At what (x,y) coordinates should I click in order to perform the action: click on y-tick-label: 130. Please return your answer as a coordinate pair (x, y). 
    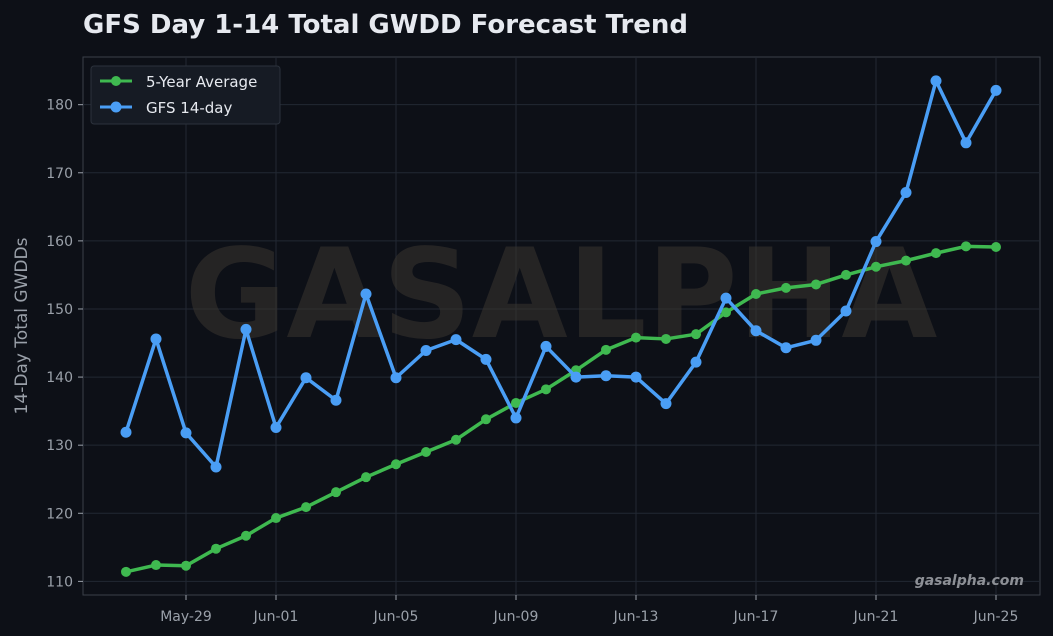
    Looking at the image, I should click on (59, 446).